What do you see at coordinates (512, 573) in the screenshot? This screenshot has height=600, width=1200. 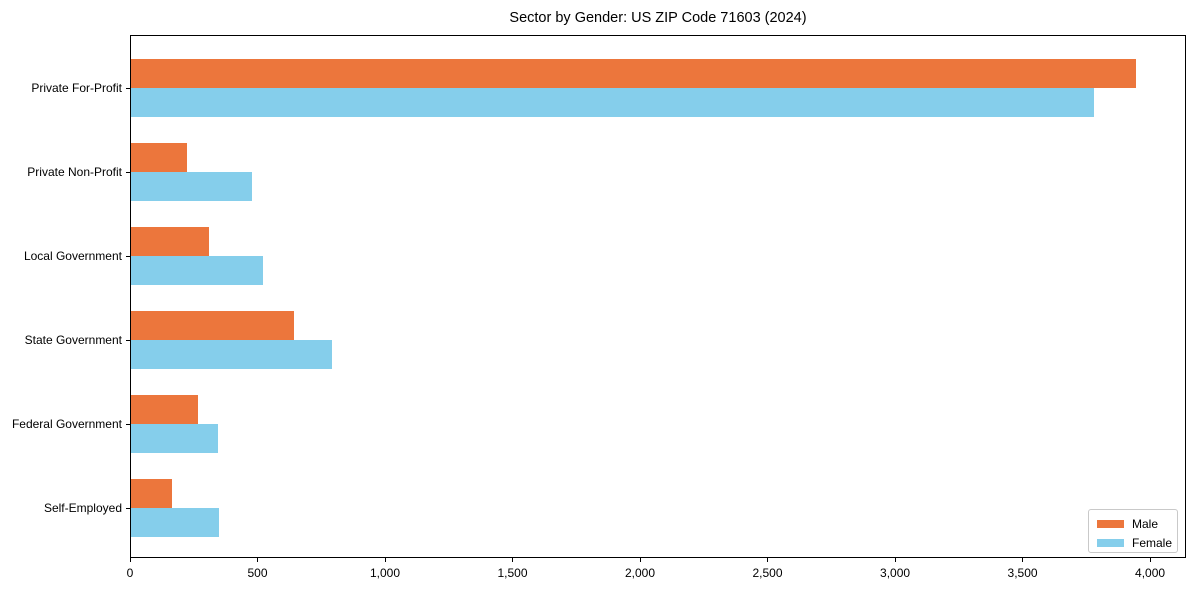 I see `x-tick-label: 1,500` at bounding box center [512, 573].